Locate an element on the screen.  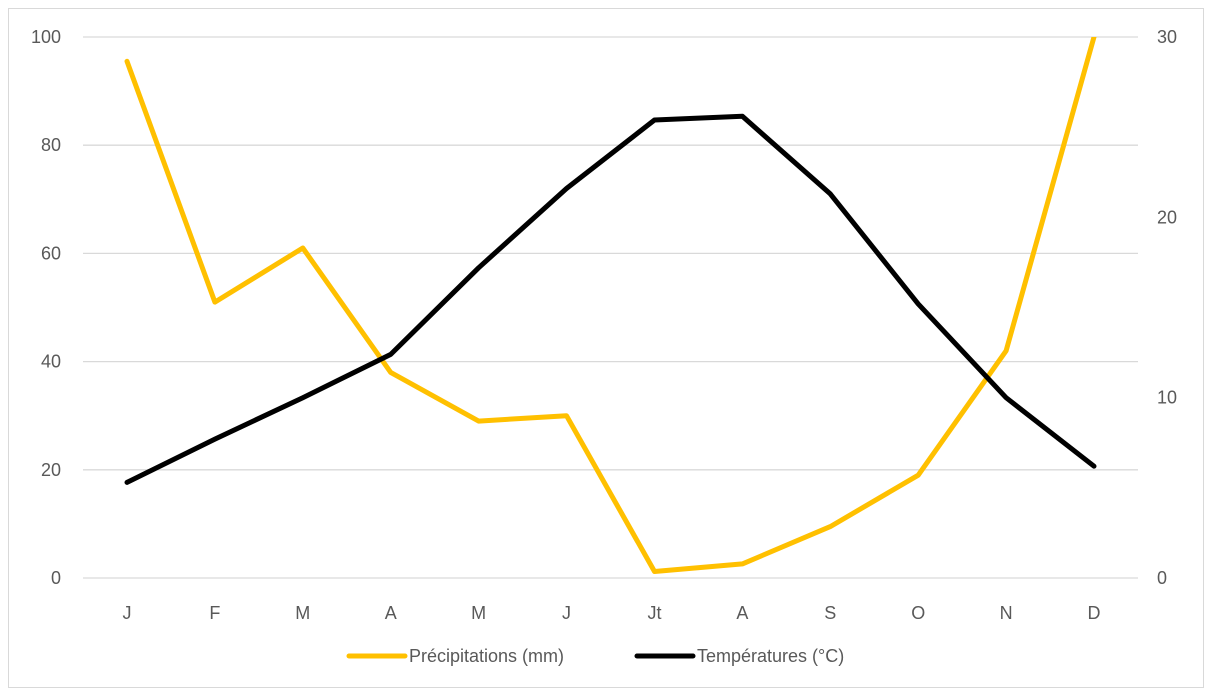
x-tick-label: F is located at coordinates (214, 613).